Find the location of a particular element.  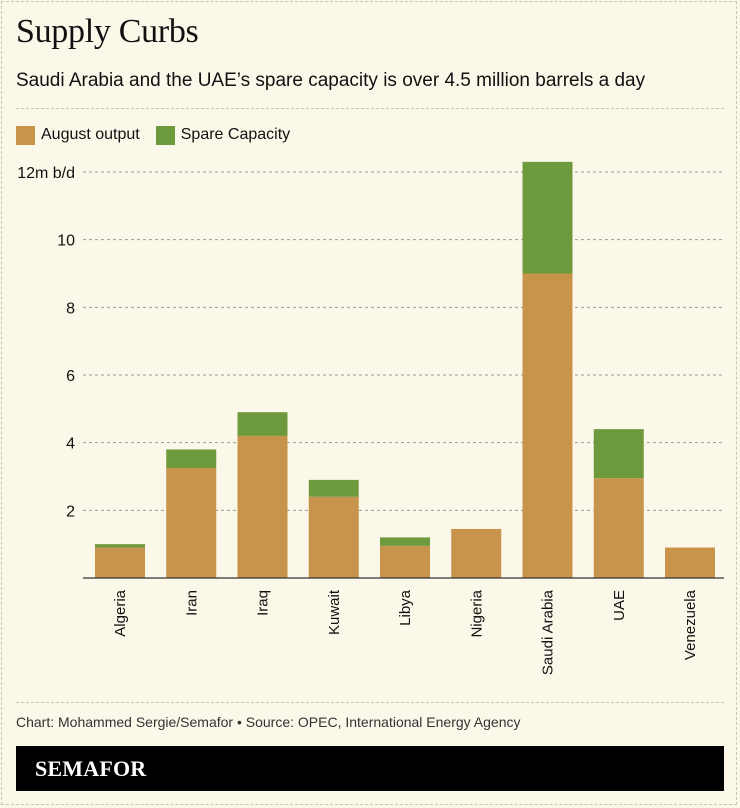

legend-label-output: August output is located at coordinates (90, 134).